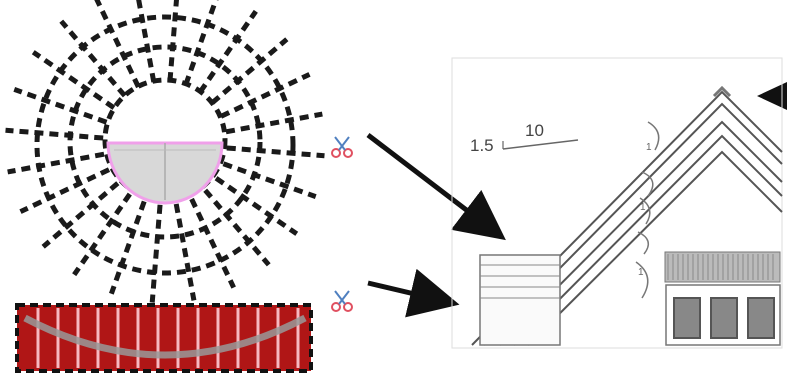 The image size is (787, 382). I want to click on arrow-right-edge, so click(772, 96).